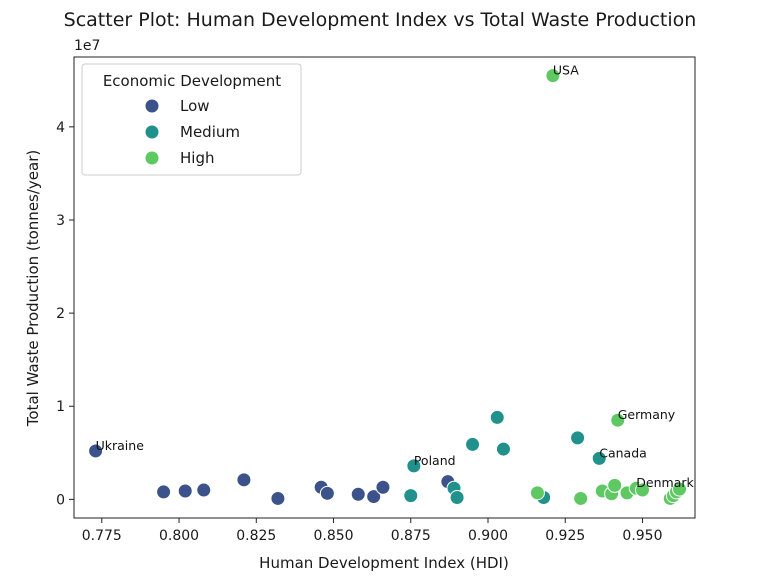 The image size is (776, 582). I want to click on x-tick-label: 0.950, so click(642, 536).